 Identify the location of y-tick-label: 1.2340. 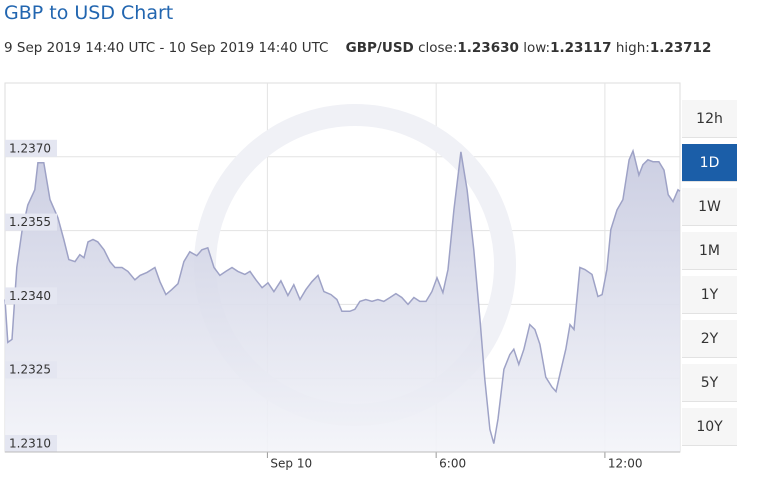
(30, 296).